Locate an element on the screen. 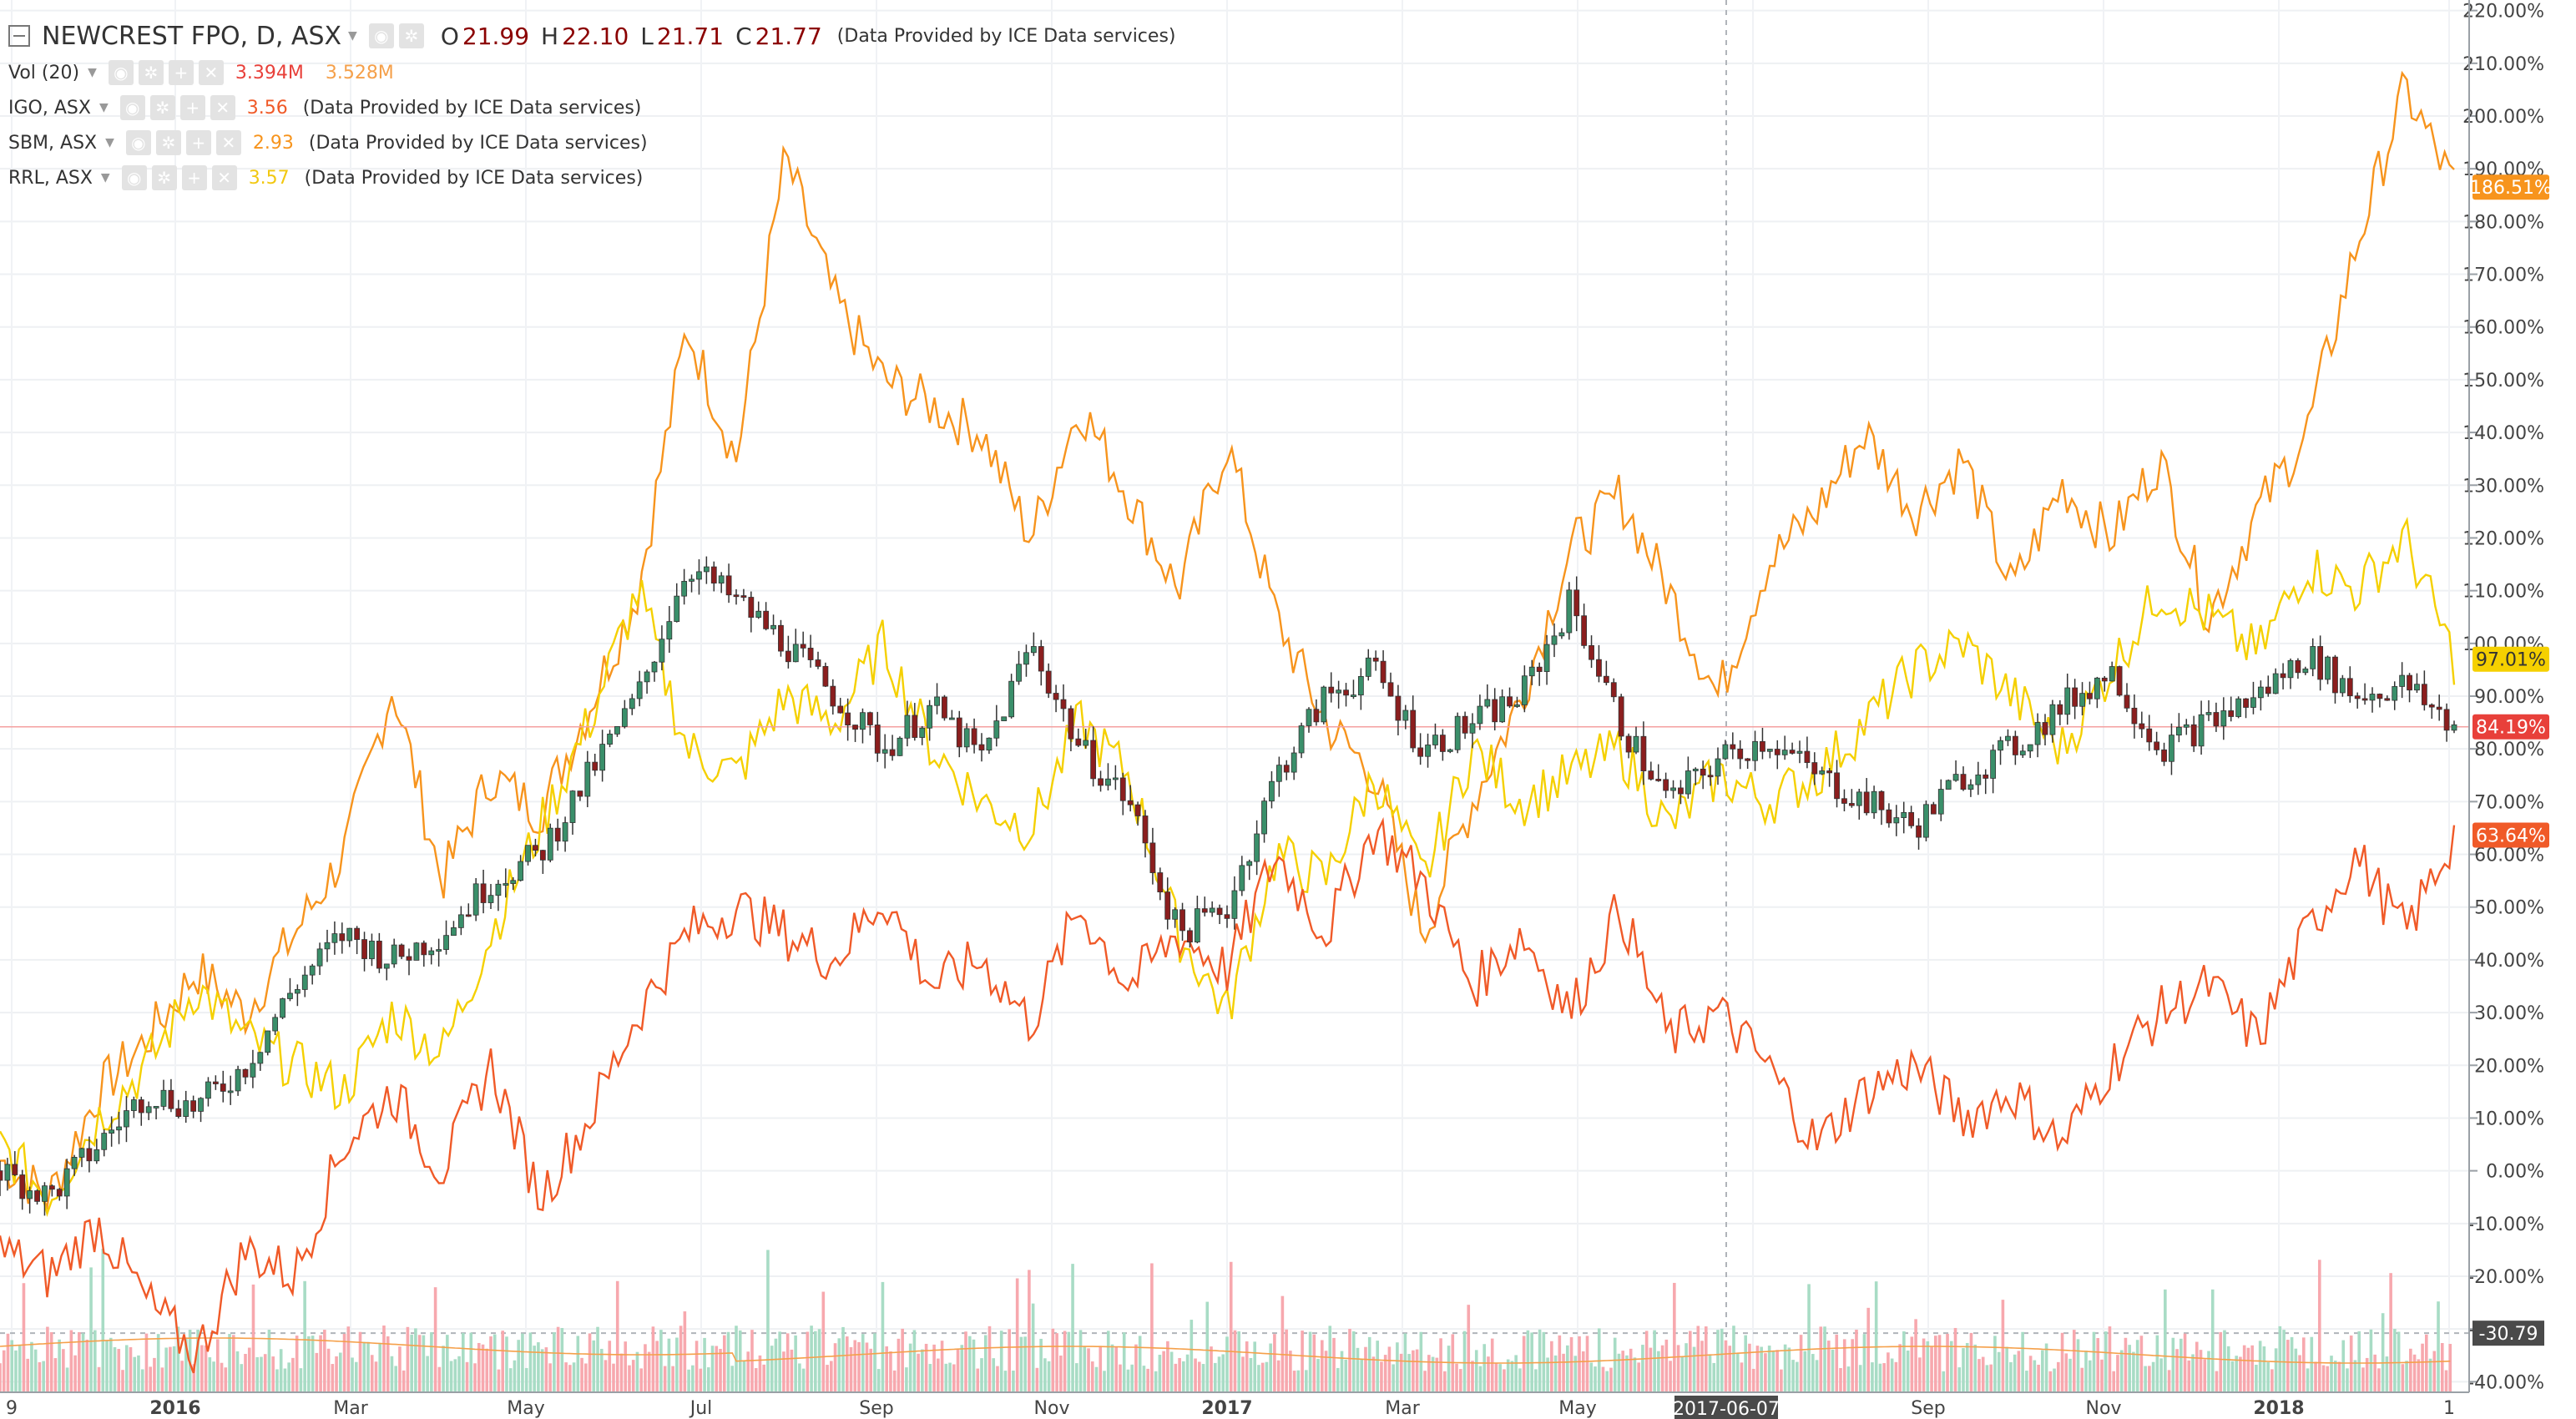  x-tick-label: 1 is located at coordinates (2449, 1408).